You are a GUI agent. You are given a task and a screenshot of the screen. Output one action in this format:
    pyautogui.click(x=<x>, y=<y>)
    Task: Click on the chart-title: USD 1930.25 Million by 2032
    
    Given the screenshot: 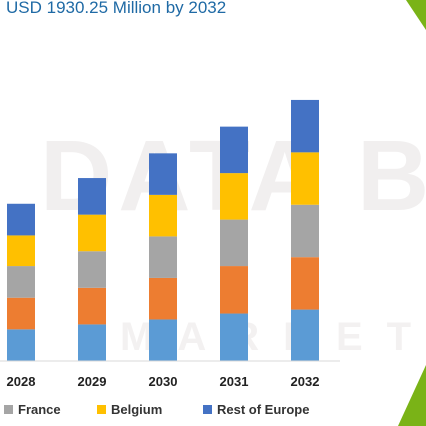 What is the action you would take?
    pyautogui.click(x=116, y=8)
    